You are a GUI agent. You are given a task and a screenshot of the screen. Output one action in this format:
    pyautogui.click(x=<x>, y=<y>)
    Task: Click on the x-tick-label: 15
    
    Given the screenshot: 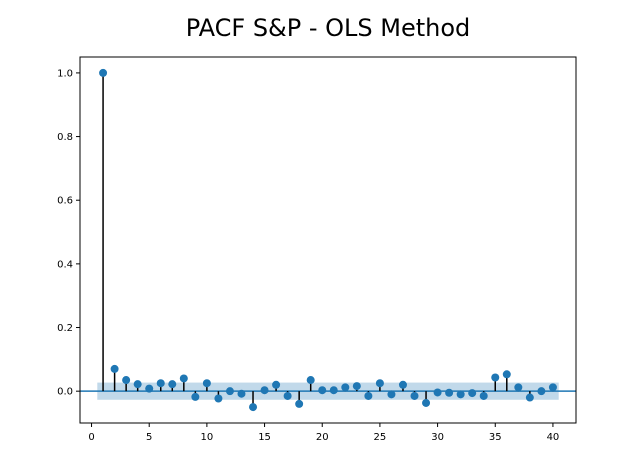 What is the action you would take?
    pyautogui.click(x=264, y=437)
    